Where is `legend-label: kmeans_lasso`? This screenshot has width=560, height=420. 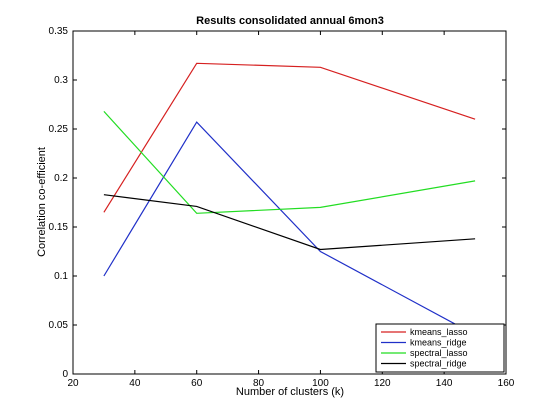
legend-label: kmeans_lasso is located at coordinates (439, 332).